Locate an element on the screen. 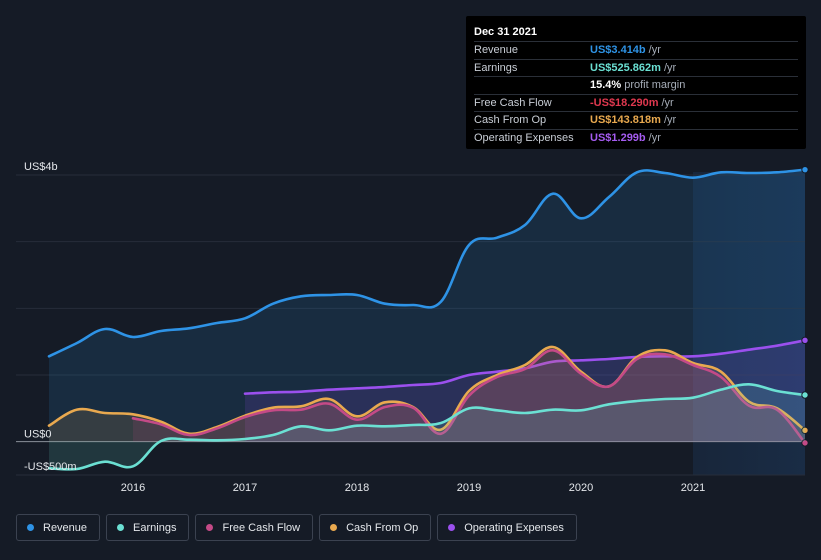  x-tick-label: 2017 is located at coordinates (245, 488).